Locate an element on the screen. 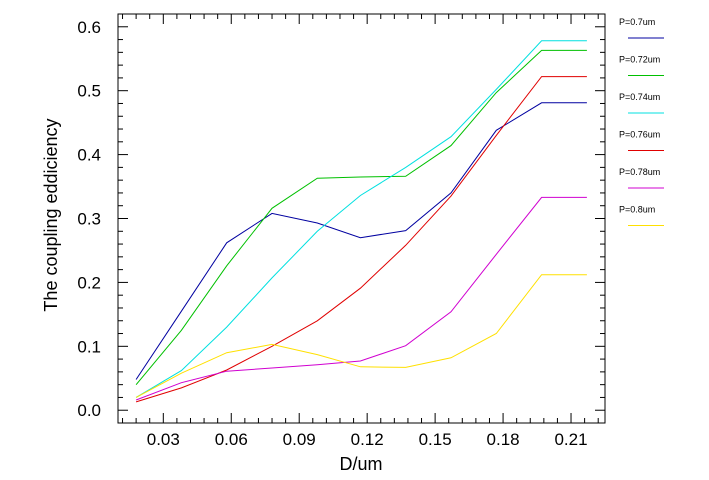 The height and width of the screenshot is (480, 709). legend-label: P=0.8um is located at coordinates (637, 210).